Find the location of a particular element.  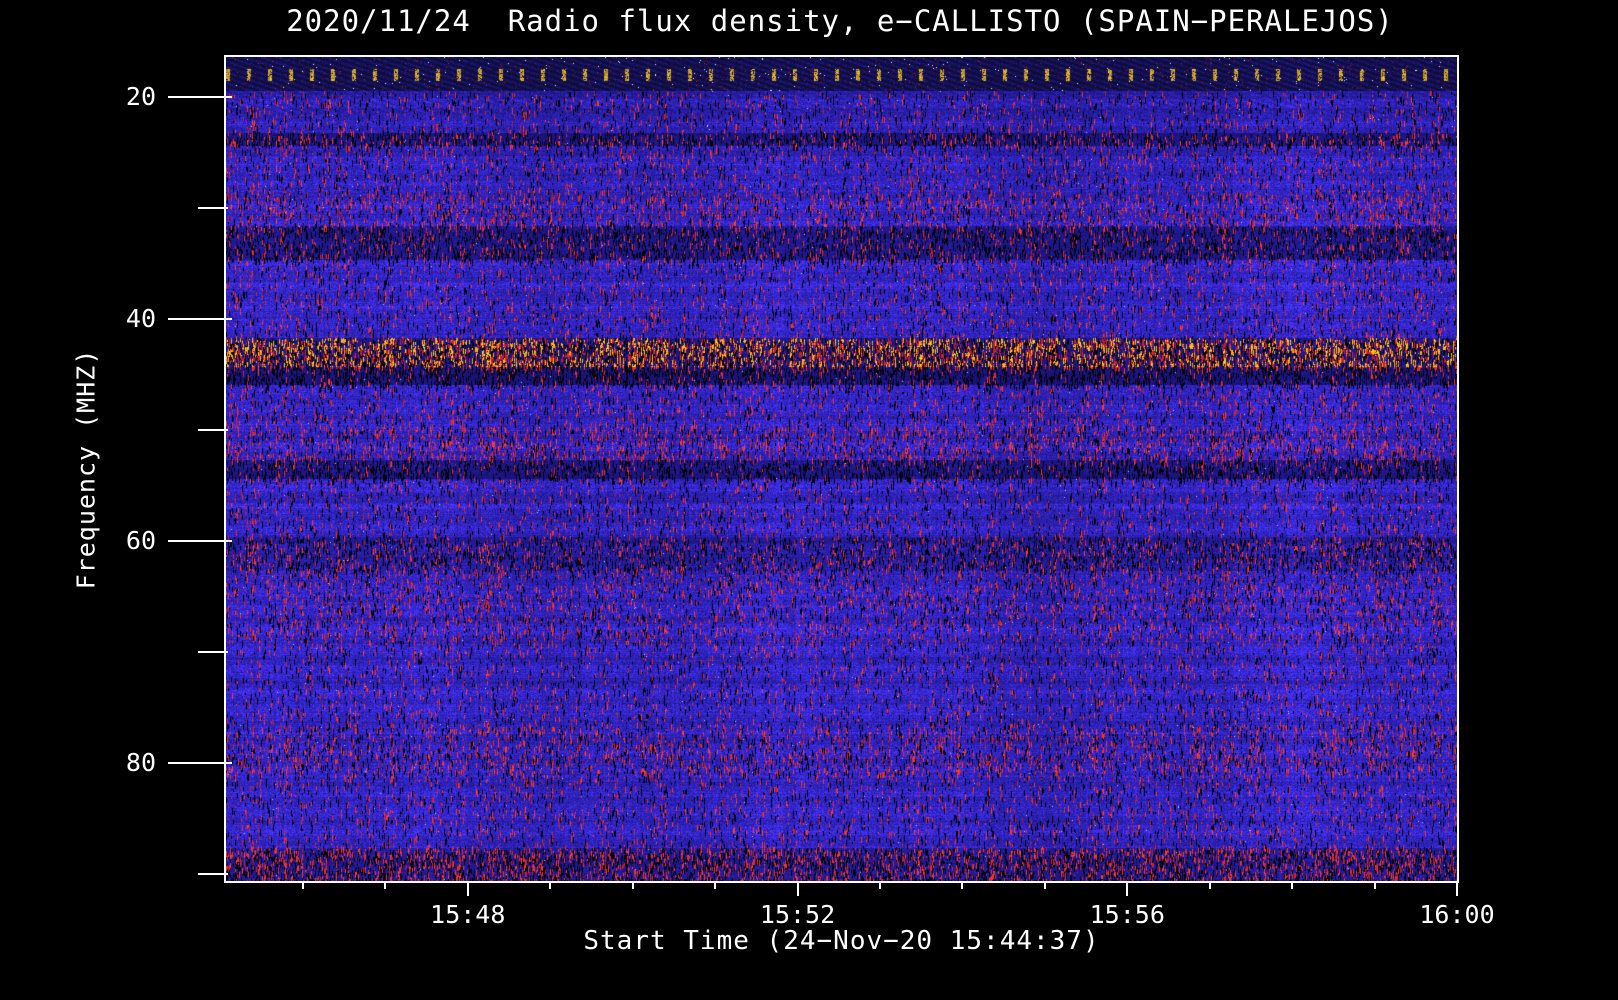

x-axis-title: Start Time (24−Nov−20 15:44:37) is located at coordinates (841, 941).